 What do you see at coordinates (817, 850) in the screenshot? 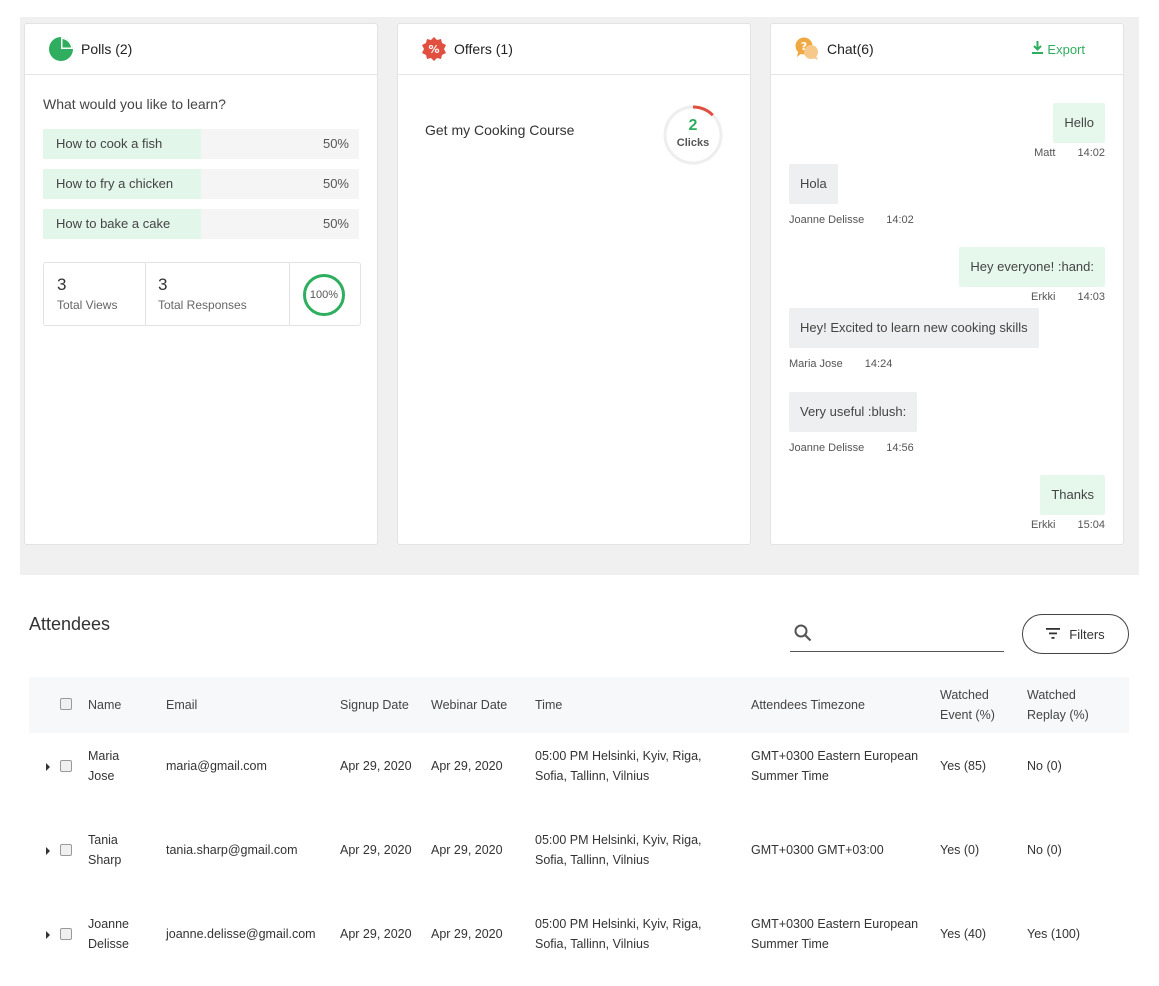
I see `cell-timezone: GMT+0300 GMT+03:00` at bounding box center [817, 850].